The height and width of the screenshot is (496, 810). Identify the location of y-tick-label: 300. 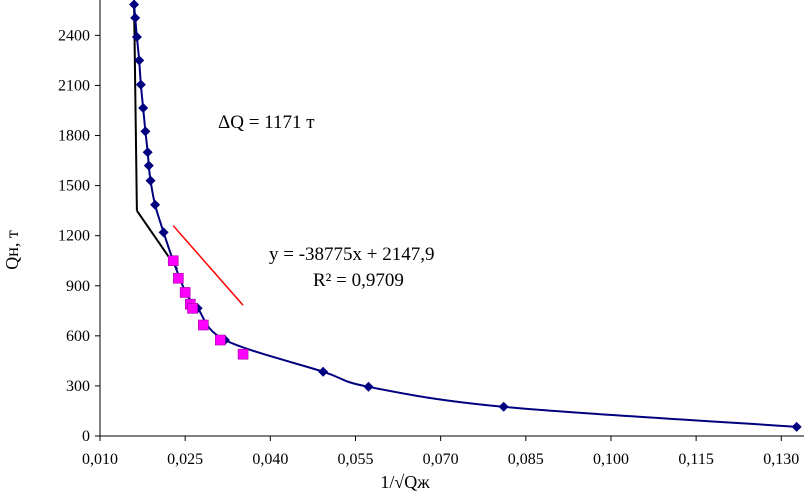
(78, 386).